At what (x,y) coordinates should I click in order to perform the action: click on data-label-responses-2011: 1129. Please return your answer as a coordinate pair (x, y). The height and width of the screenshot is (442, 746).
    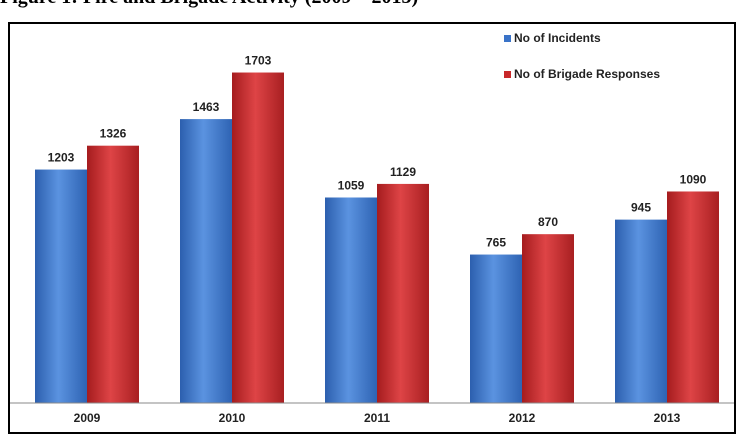
    Looking at the image, I should click on (403, 172).